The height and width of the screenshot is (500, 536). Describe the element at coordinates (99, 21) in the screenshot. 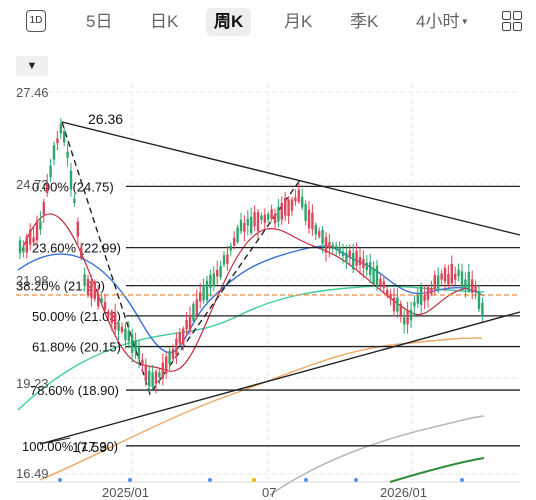

I see `tab-5d: 5日` at that location.